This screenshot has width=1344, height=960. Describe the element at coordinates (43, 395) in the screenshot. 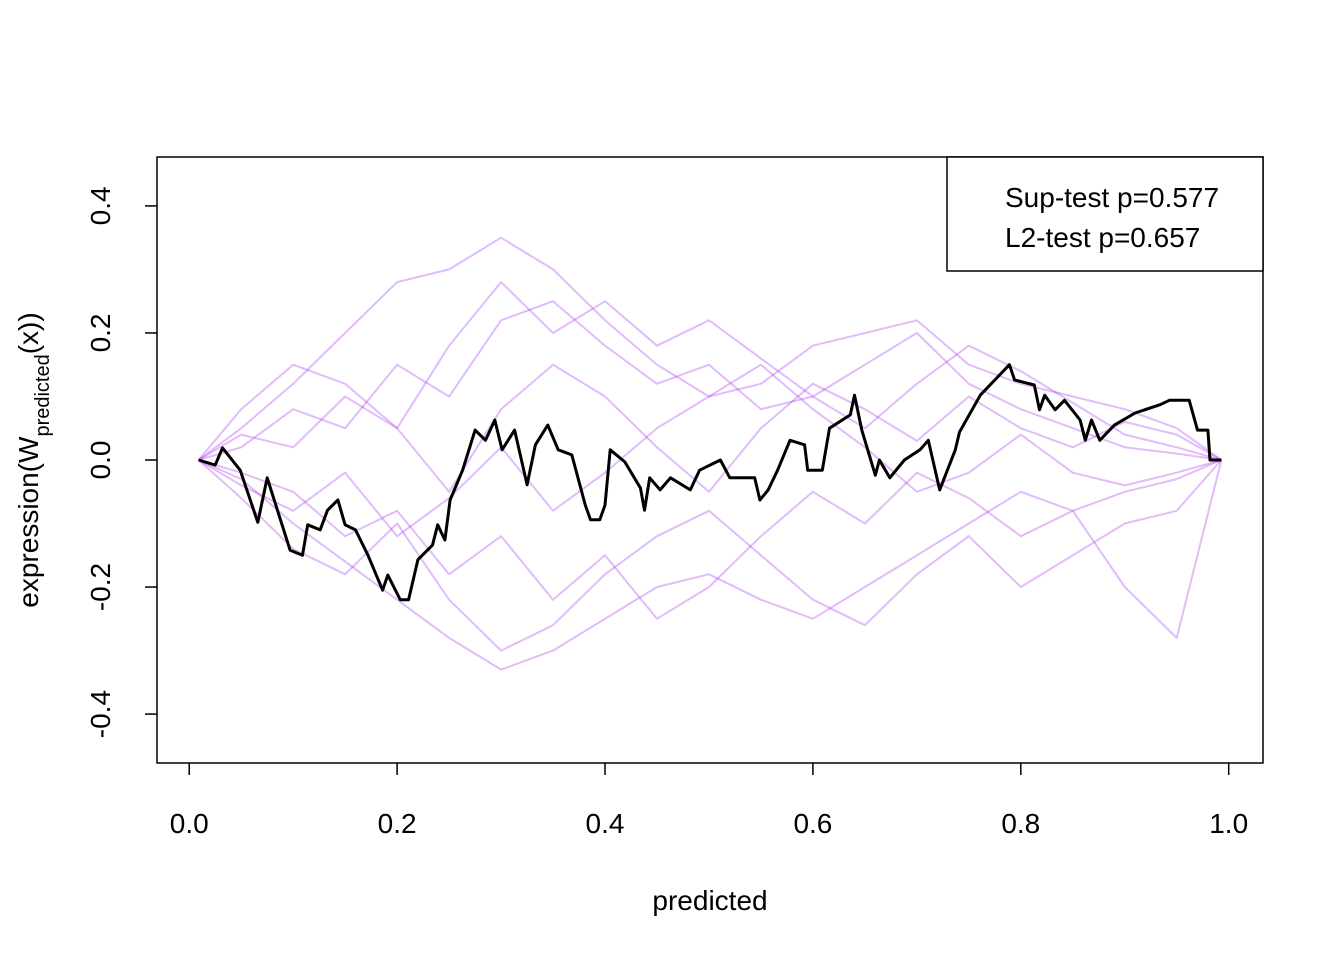

I see `y-axis-label-sub: predicted` at that location.